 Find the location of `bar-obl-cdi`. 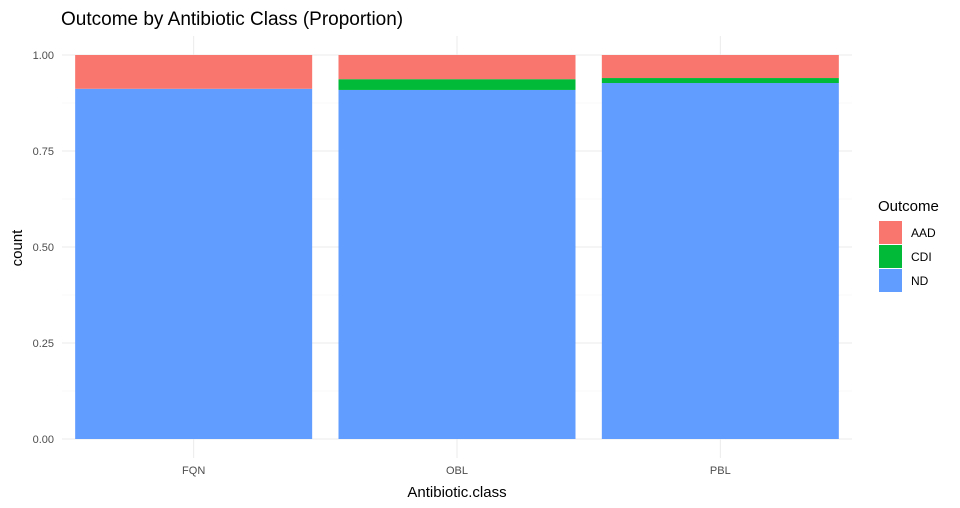

bar-obl-cdi is located at coordinates (457, 84).